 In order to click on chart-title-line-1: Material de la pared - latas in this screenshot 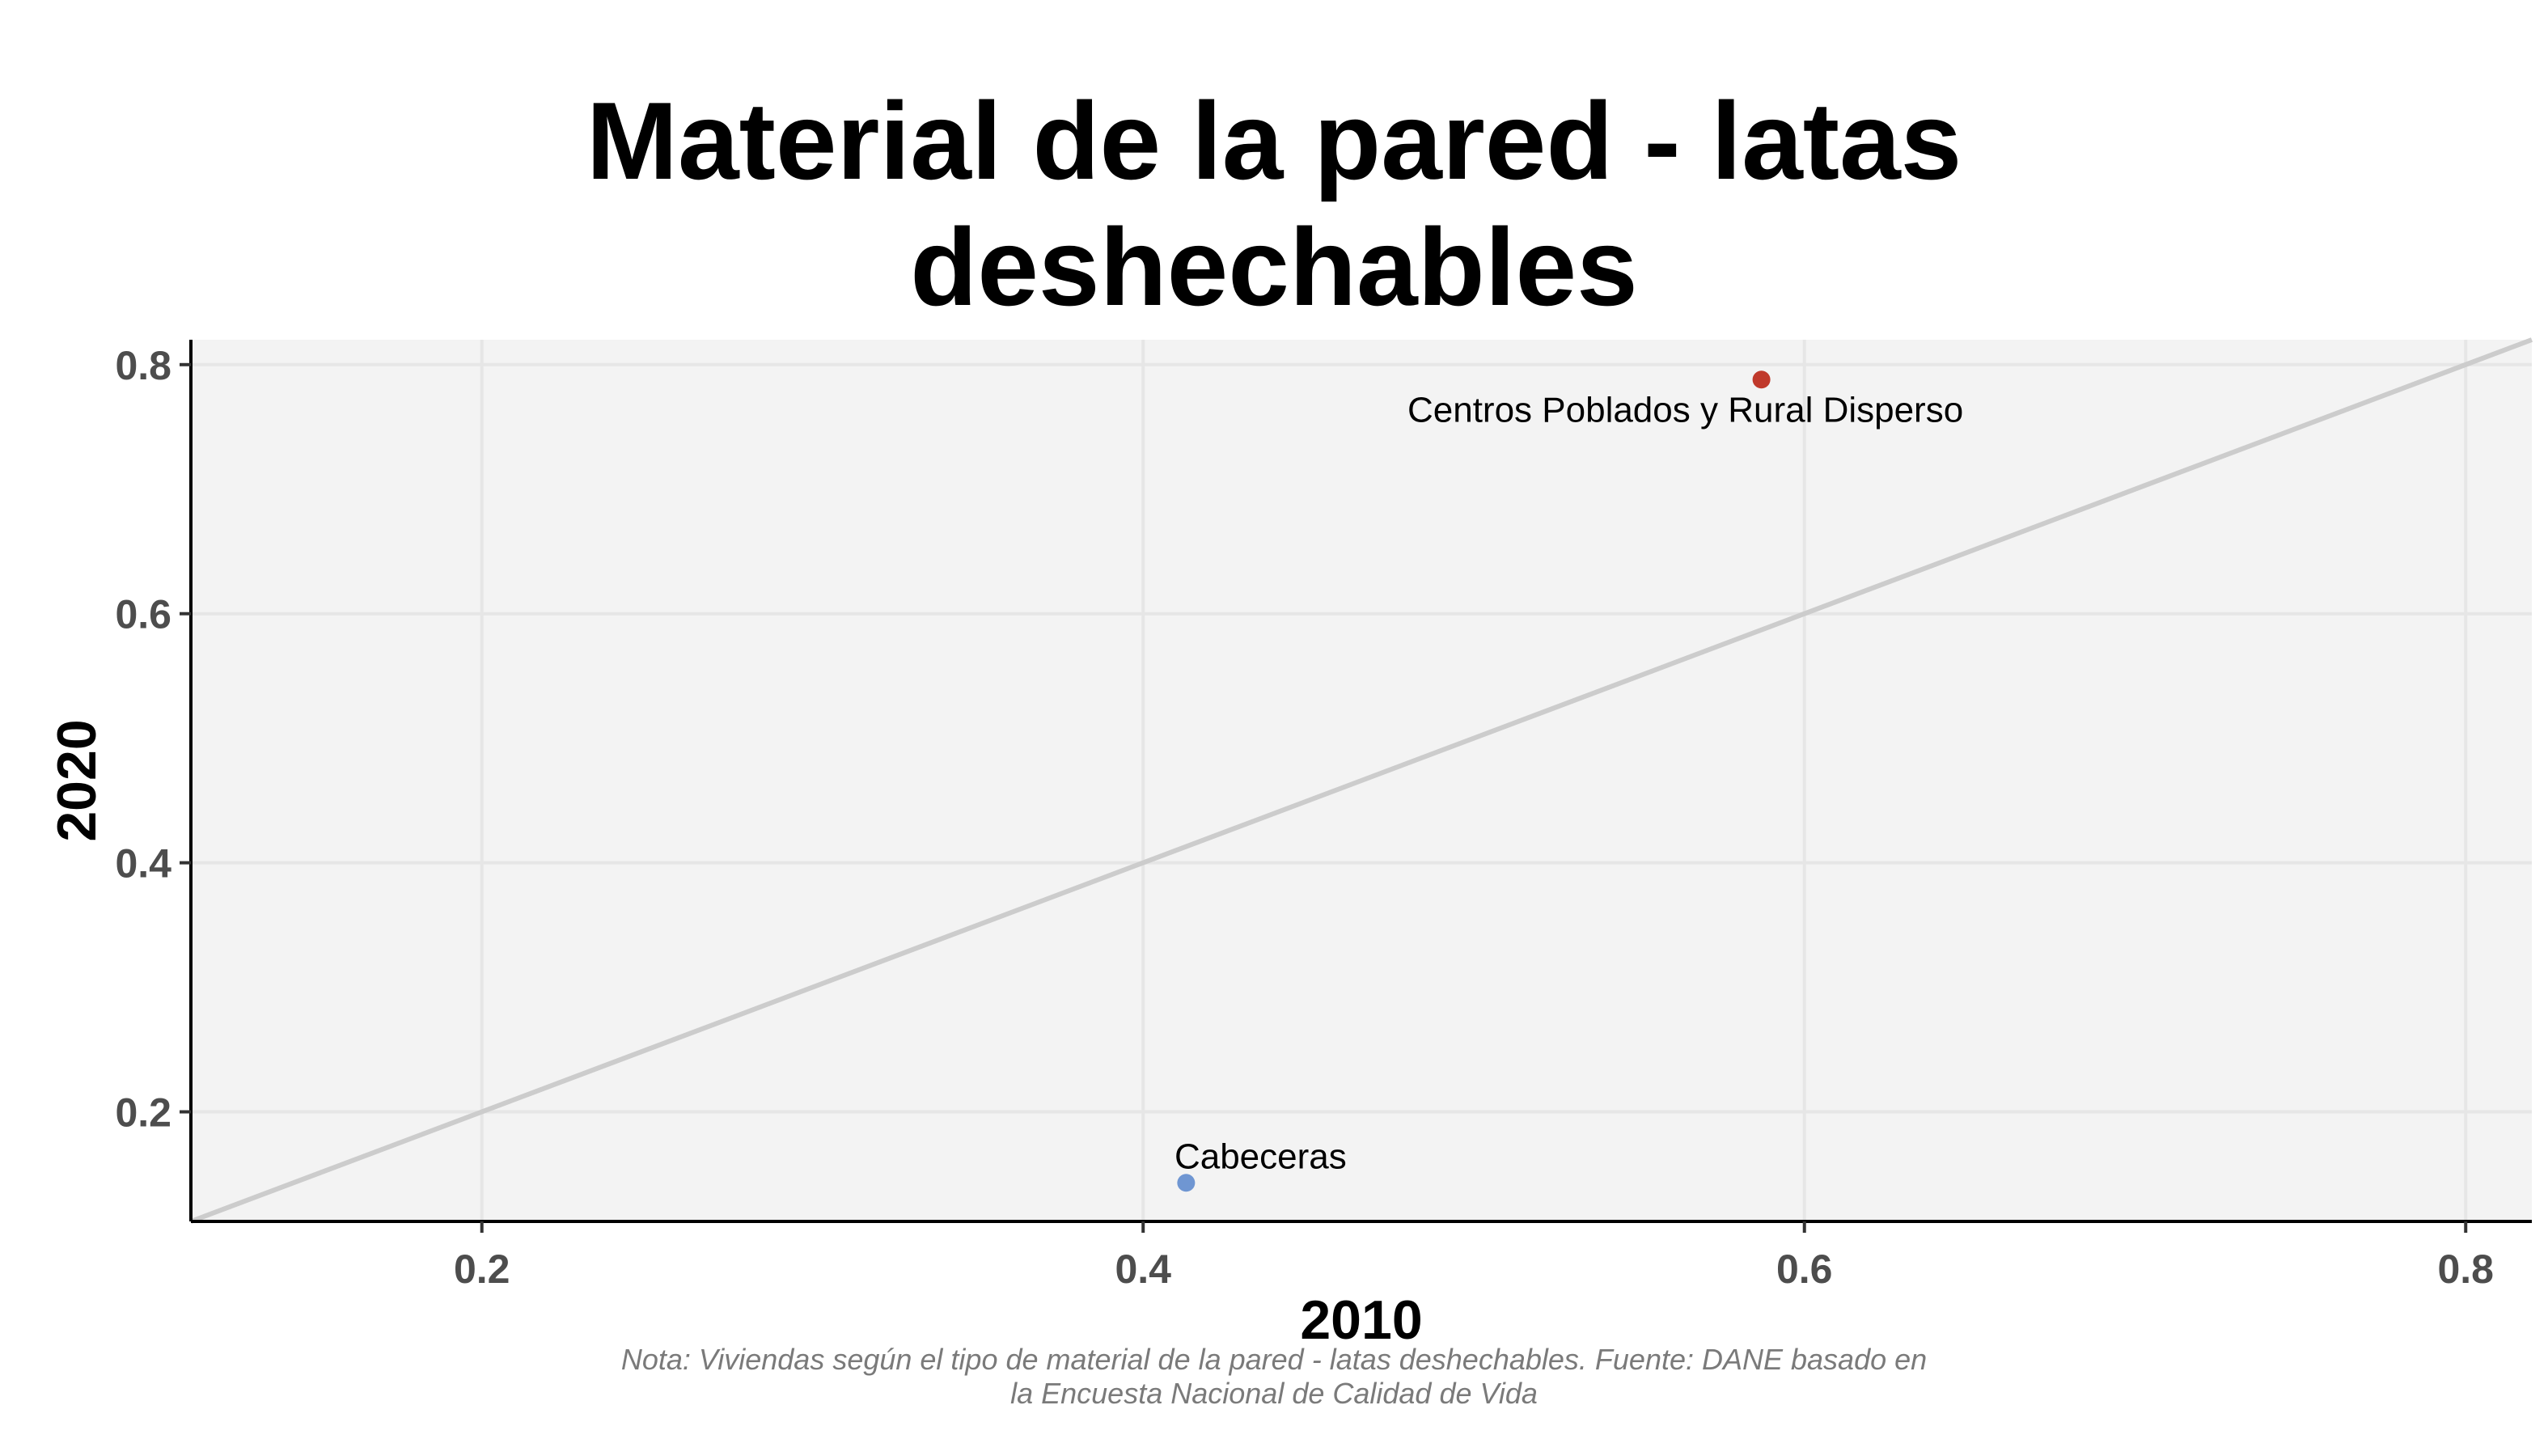, I will do `click(1274, 140)`.